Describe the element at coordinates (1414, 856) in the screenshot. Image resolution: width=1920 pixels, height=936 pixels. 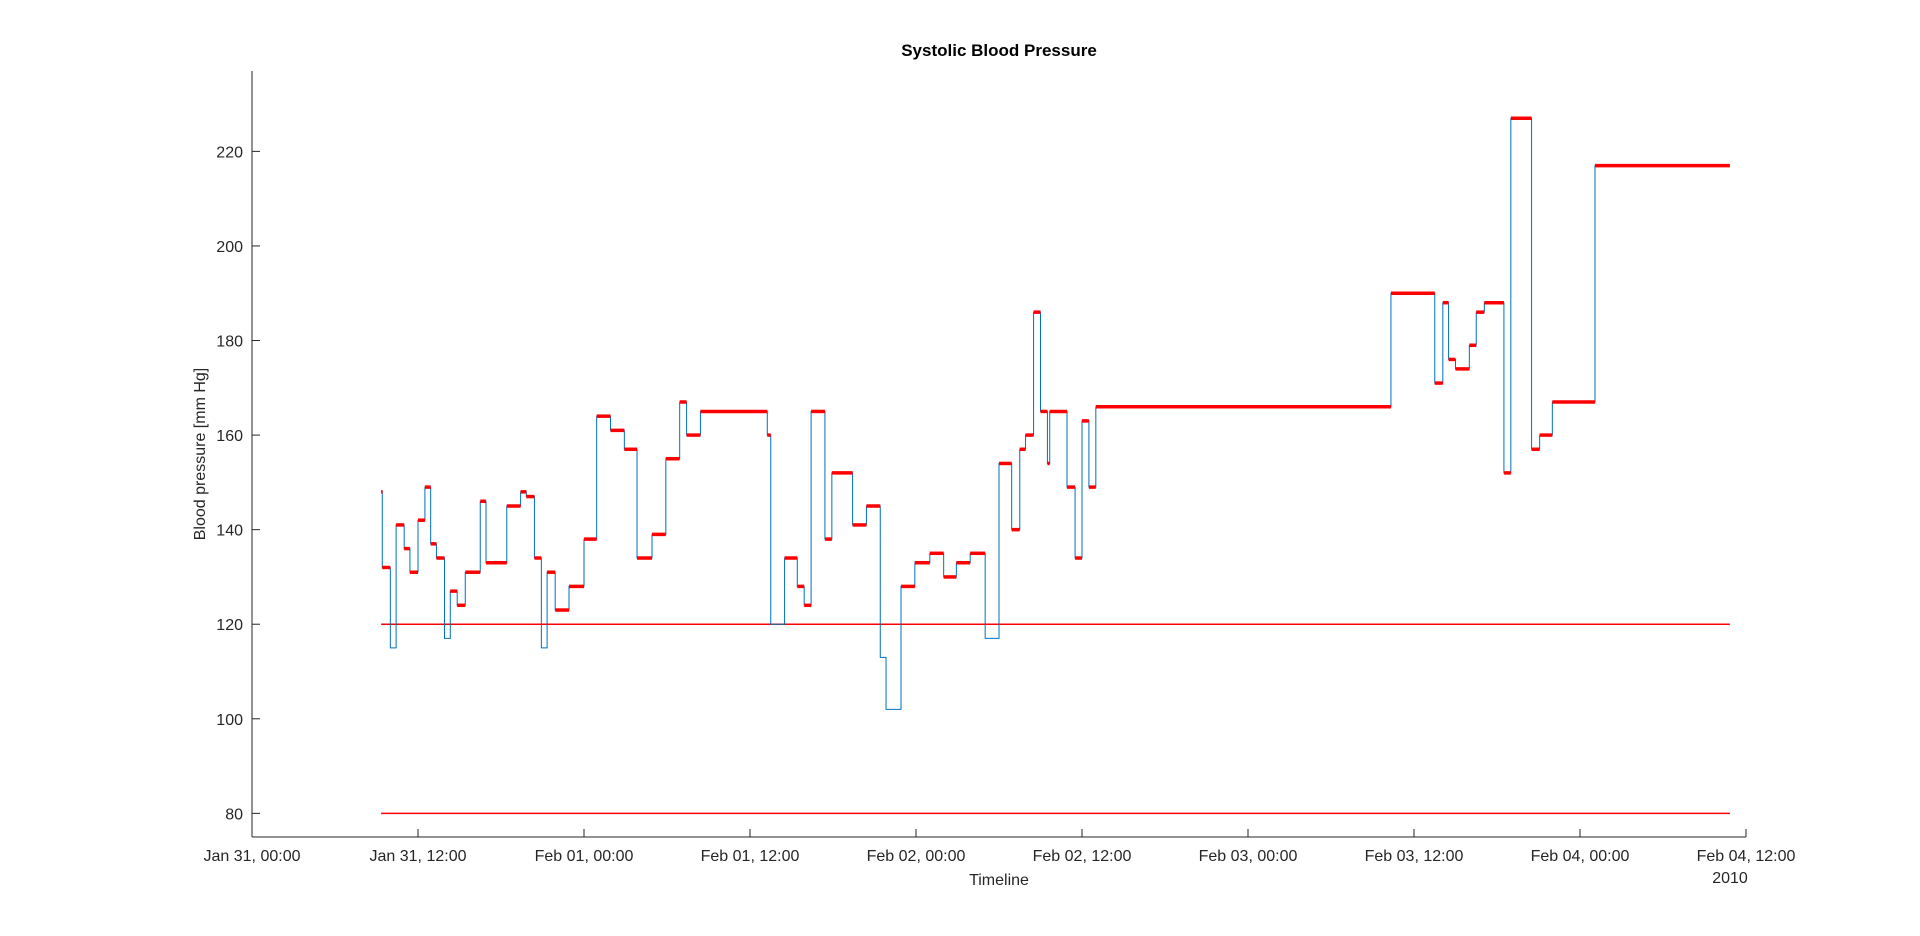
I see `x-tick-label: Feb 03, 12:00` at that location.